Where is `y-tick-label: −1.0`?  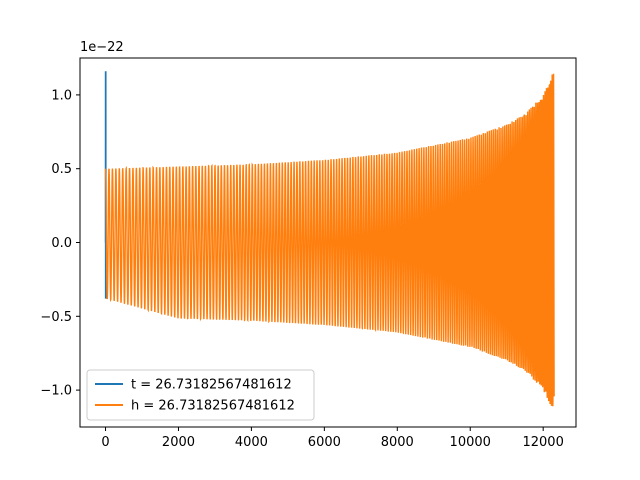 y-tick-label: −1.0 is located at coordinates (56, 391).